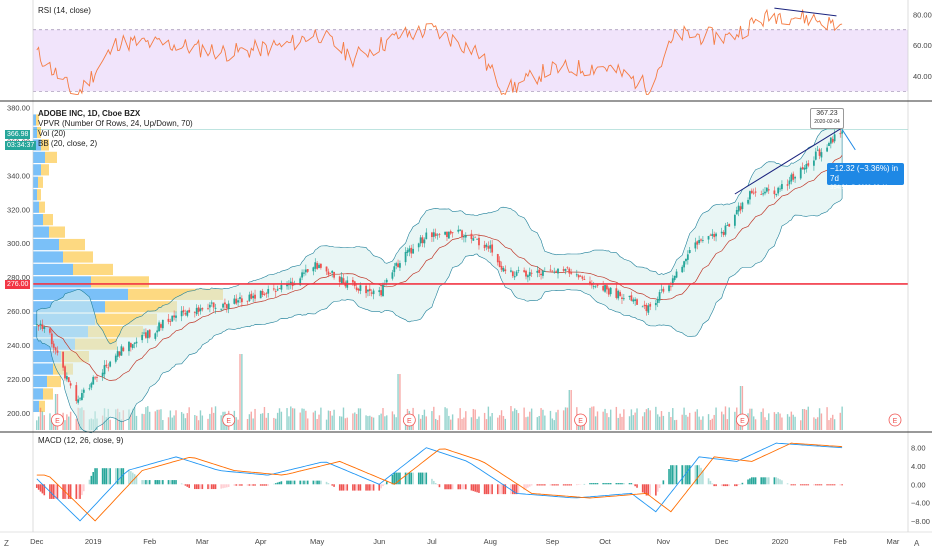 Image resolution: width=932 pixels, height=550 pixels. What do you see at coordinates (68, 143) in the screenshot?
I see `bollinger-legend: BB (20, close, 2)` at bounding box center [68, 143].